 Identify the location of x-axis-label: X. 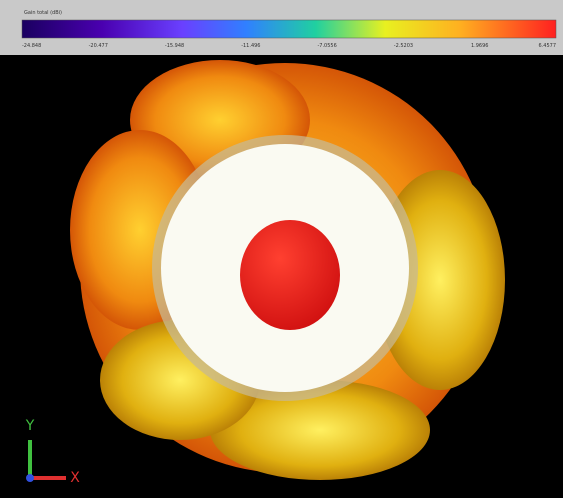
(75, 478).